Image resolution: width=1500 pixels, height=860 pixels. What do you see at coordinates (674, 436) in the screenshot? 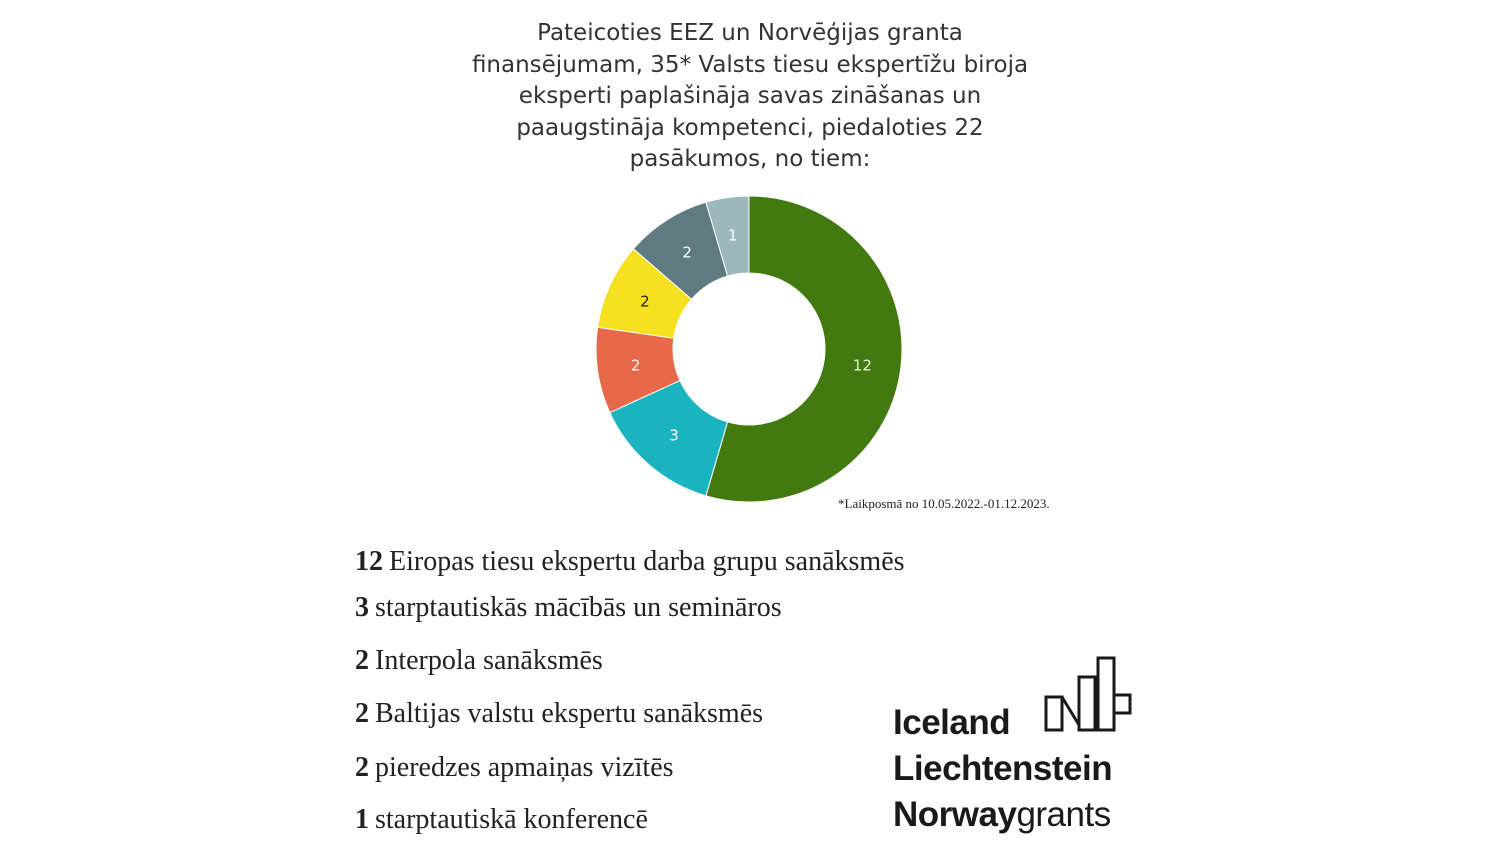
I see `data-label: 3` at bounding box center [674, 436].